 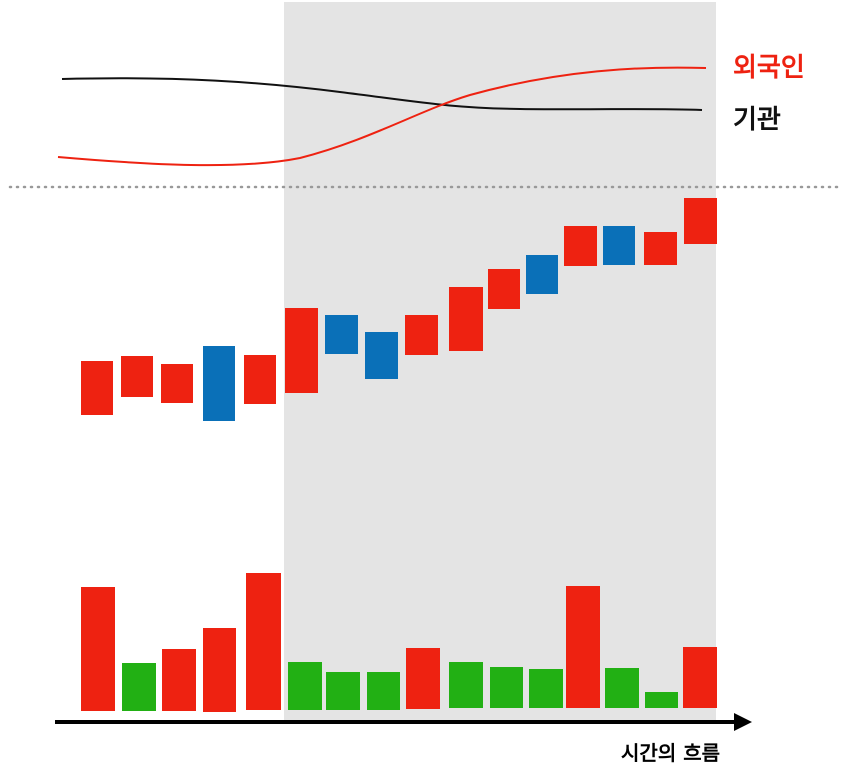 I want to click on volume-bars, so click(x=399, y=642).